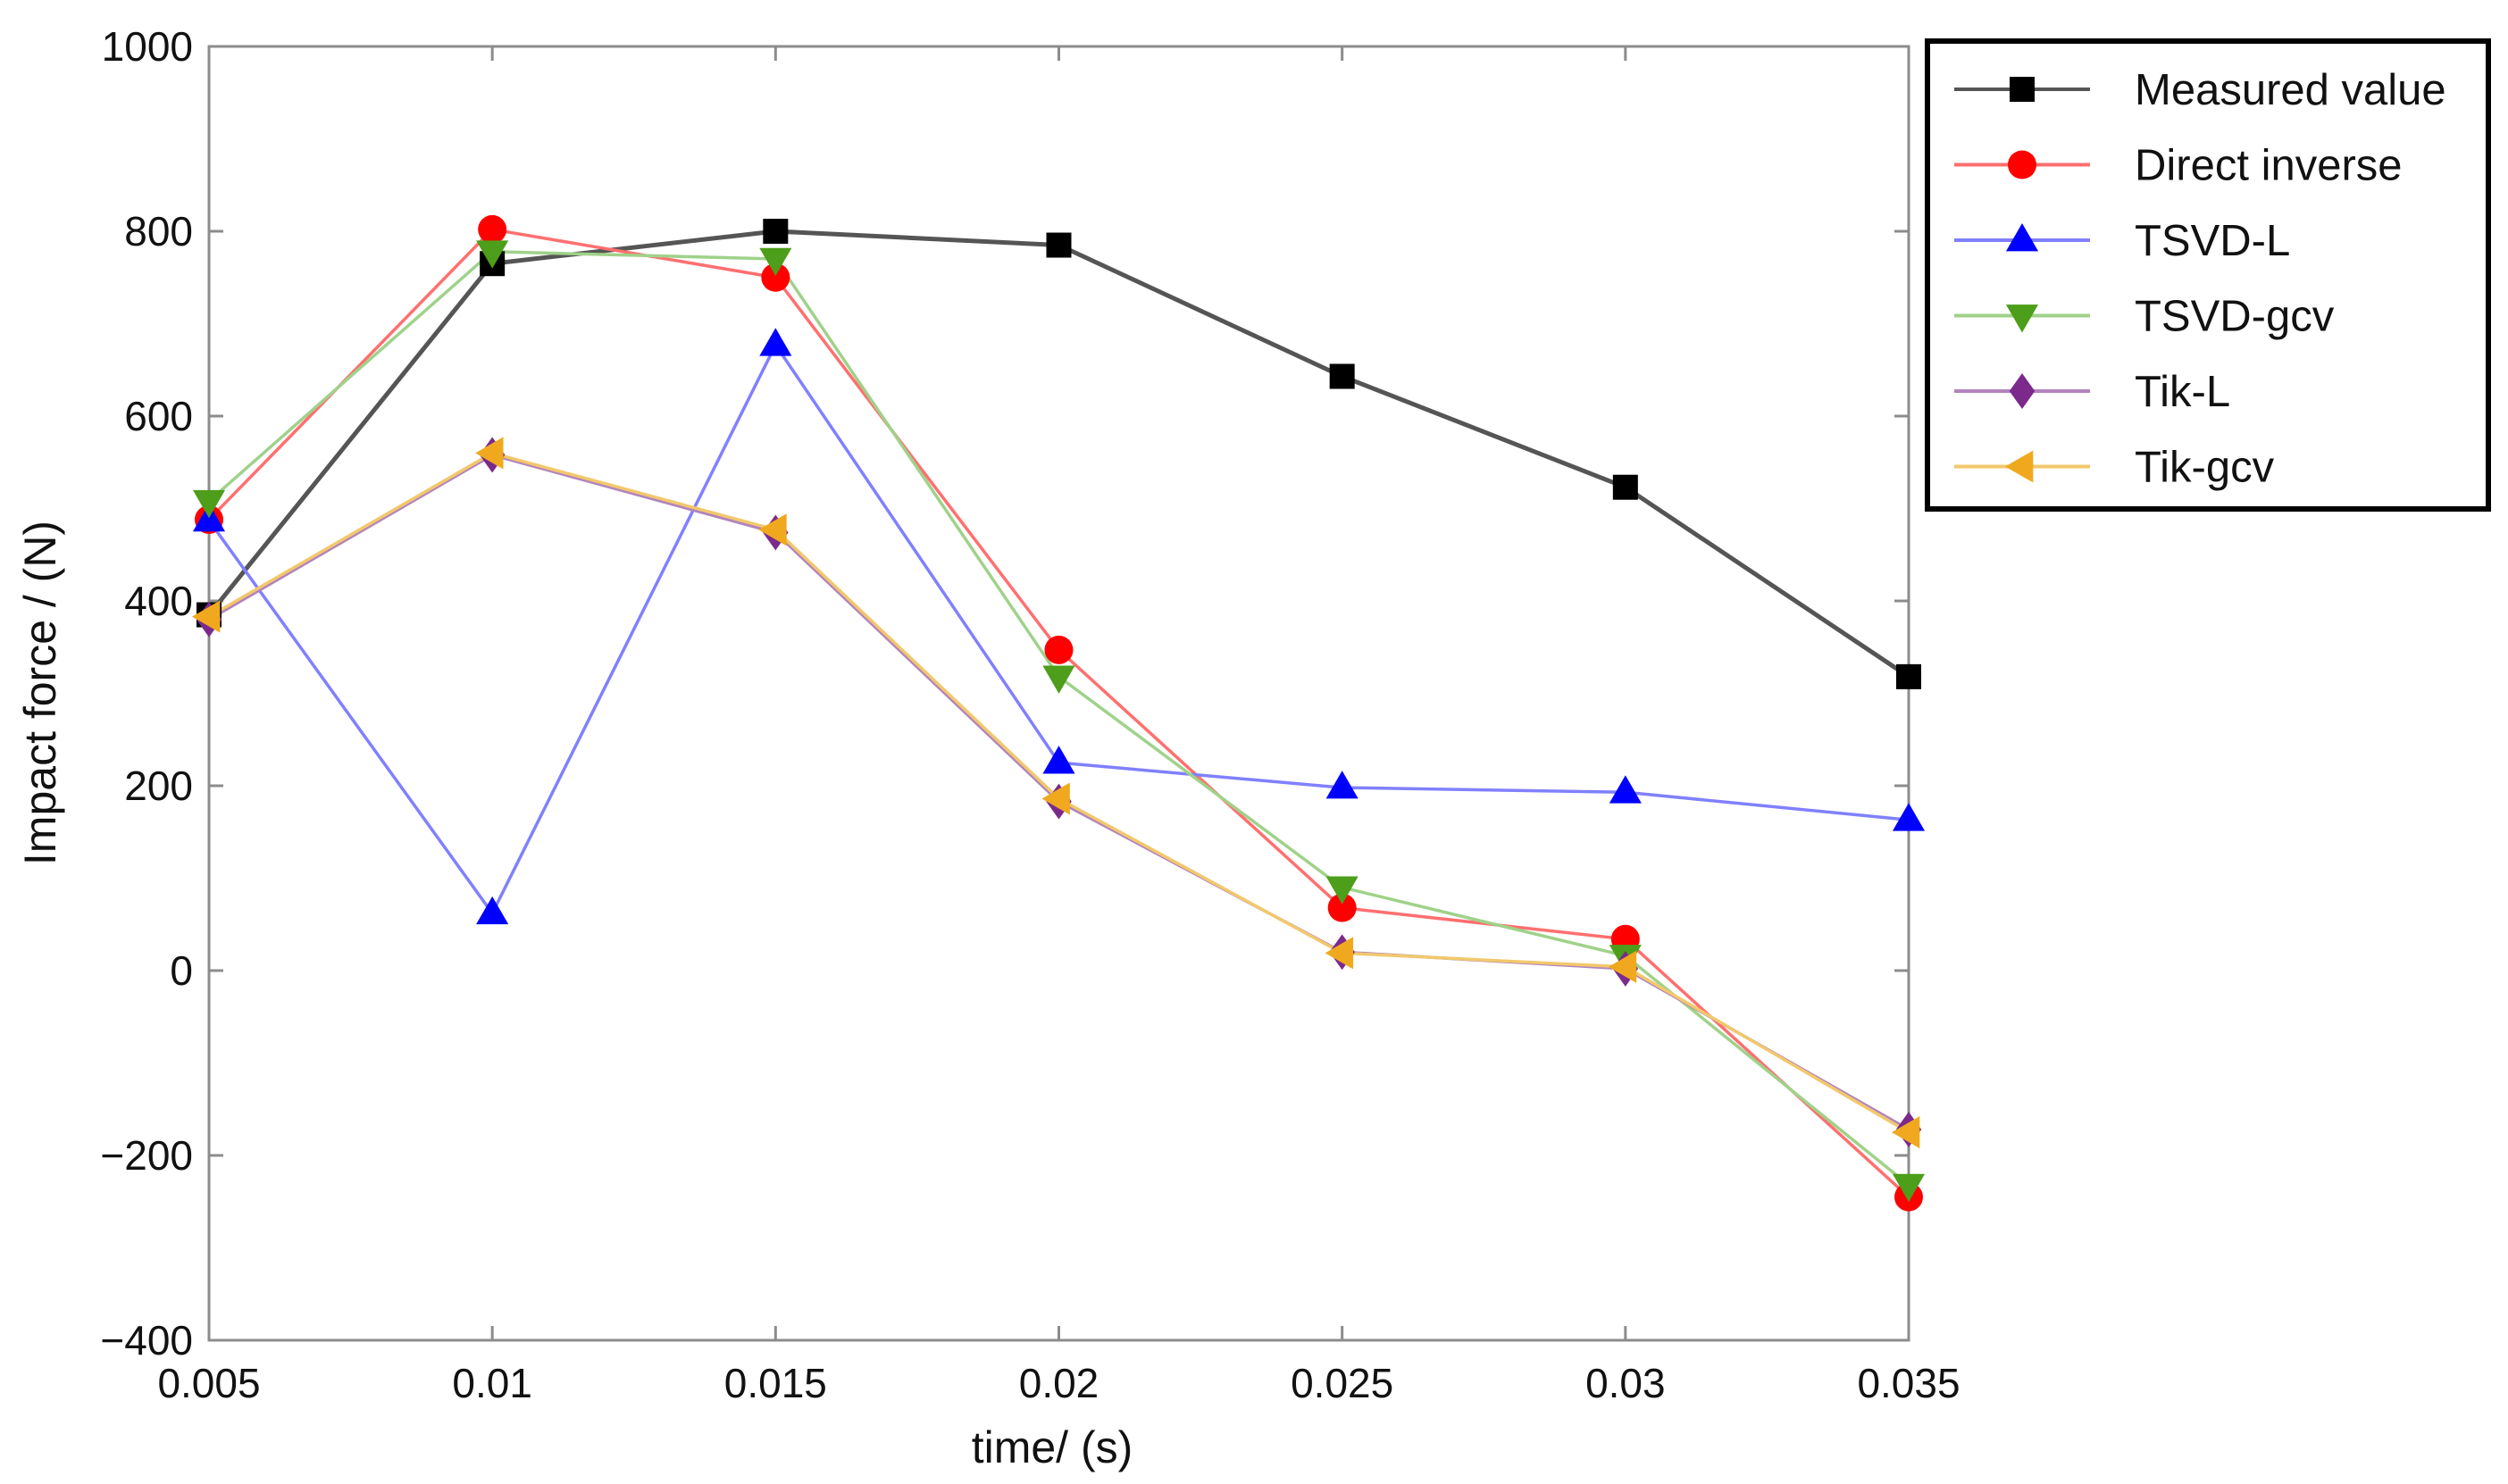 This screenshot has width=2508, height=1484. What do you see at coordinates (159, 601) in the screenshot?
I see `y-tick-label: 400` at bounding box center [159, 601].